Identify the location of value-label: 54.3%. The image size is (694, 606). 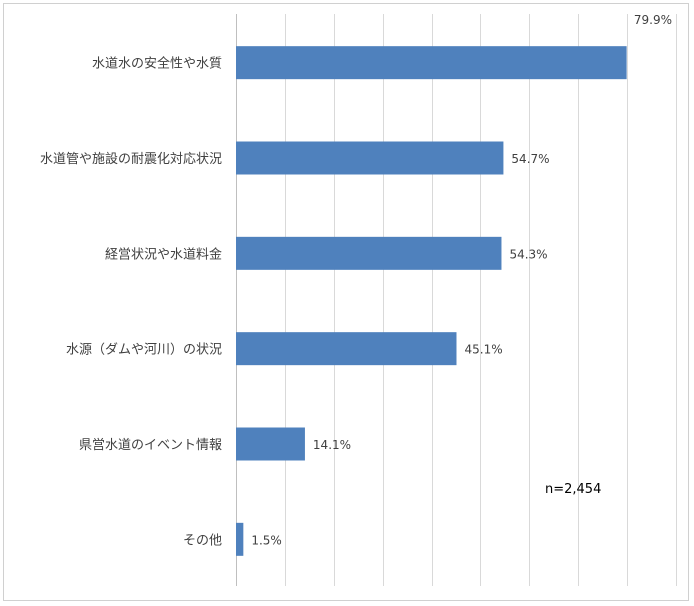
(528, 254).